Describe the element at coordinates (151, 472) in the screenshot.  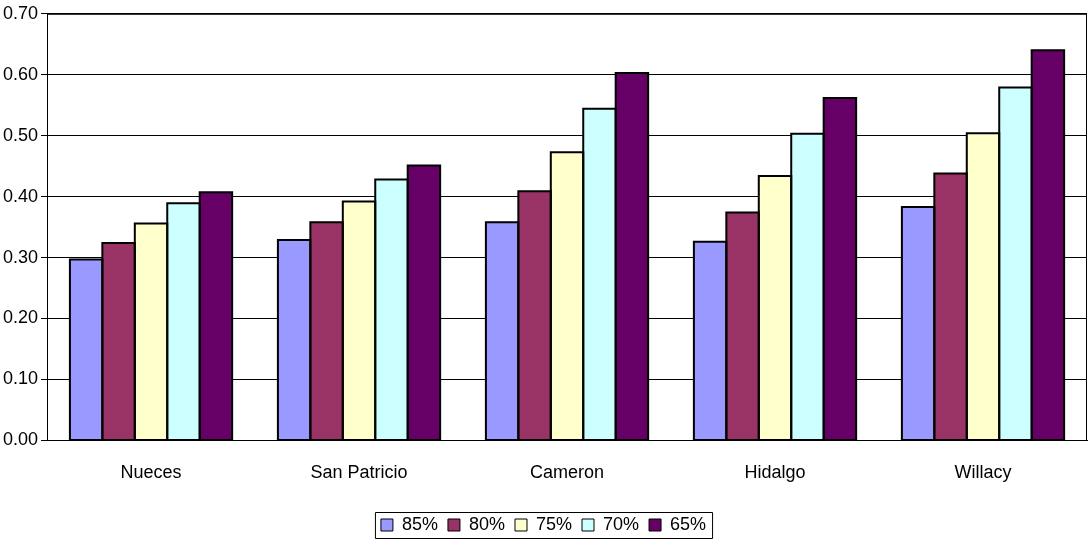
I see `x-tick-label: Nueces` at that location.